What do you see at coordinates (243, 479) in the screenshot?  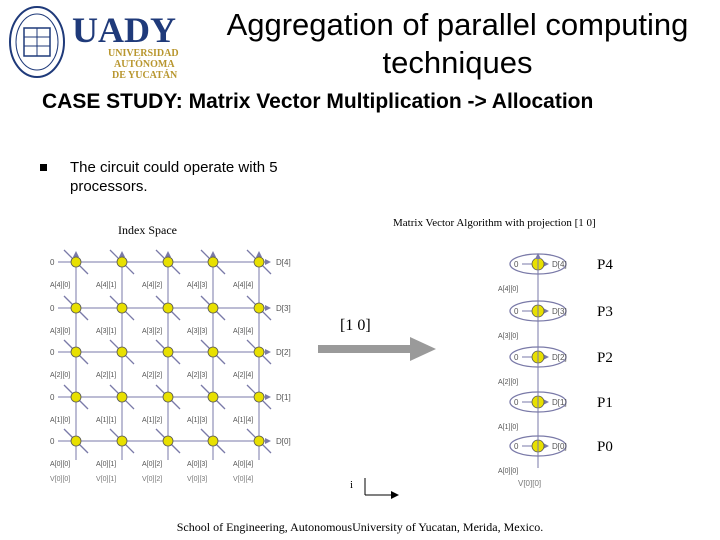 I see `vector-element-label: V[0][4]` at bounding box center [243, 479].